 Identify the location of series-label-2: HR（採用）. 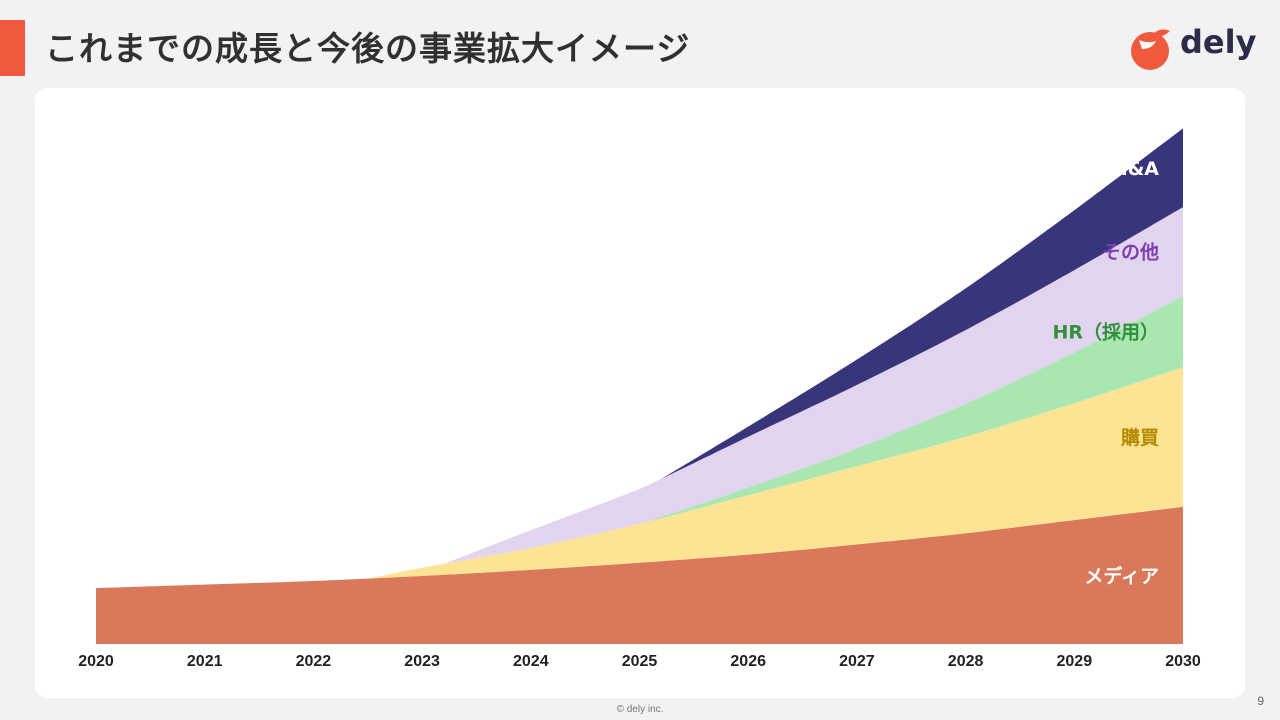
(1105, 332).